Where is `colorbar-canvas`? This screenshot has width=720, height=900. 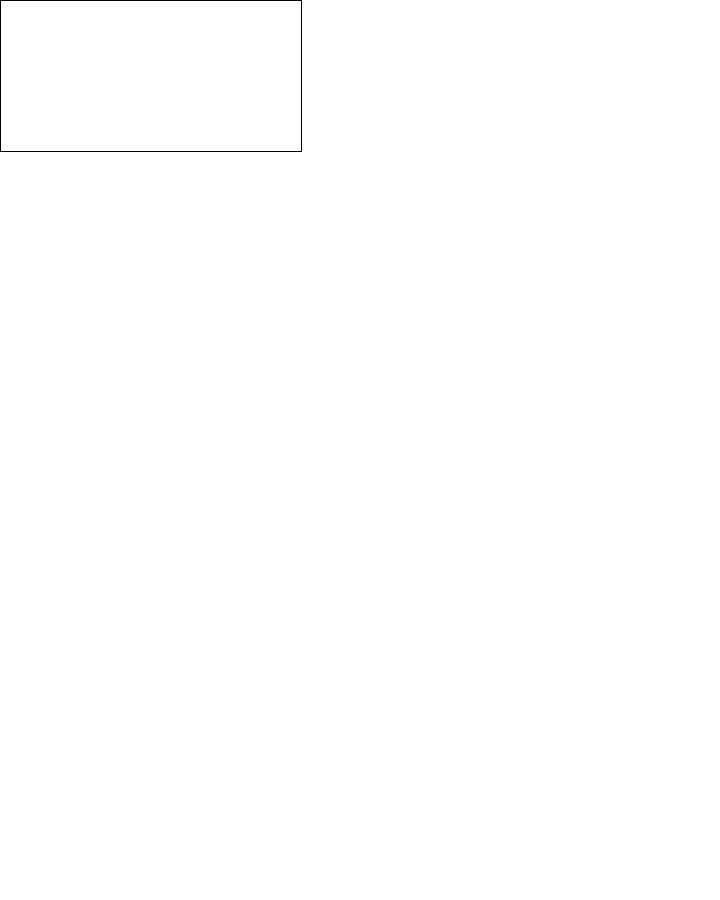
colorbar-canvas is located at coordinates (151, 76).